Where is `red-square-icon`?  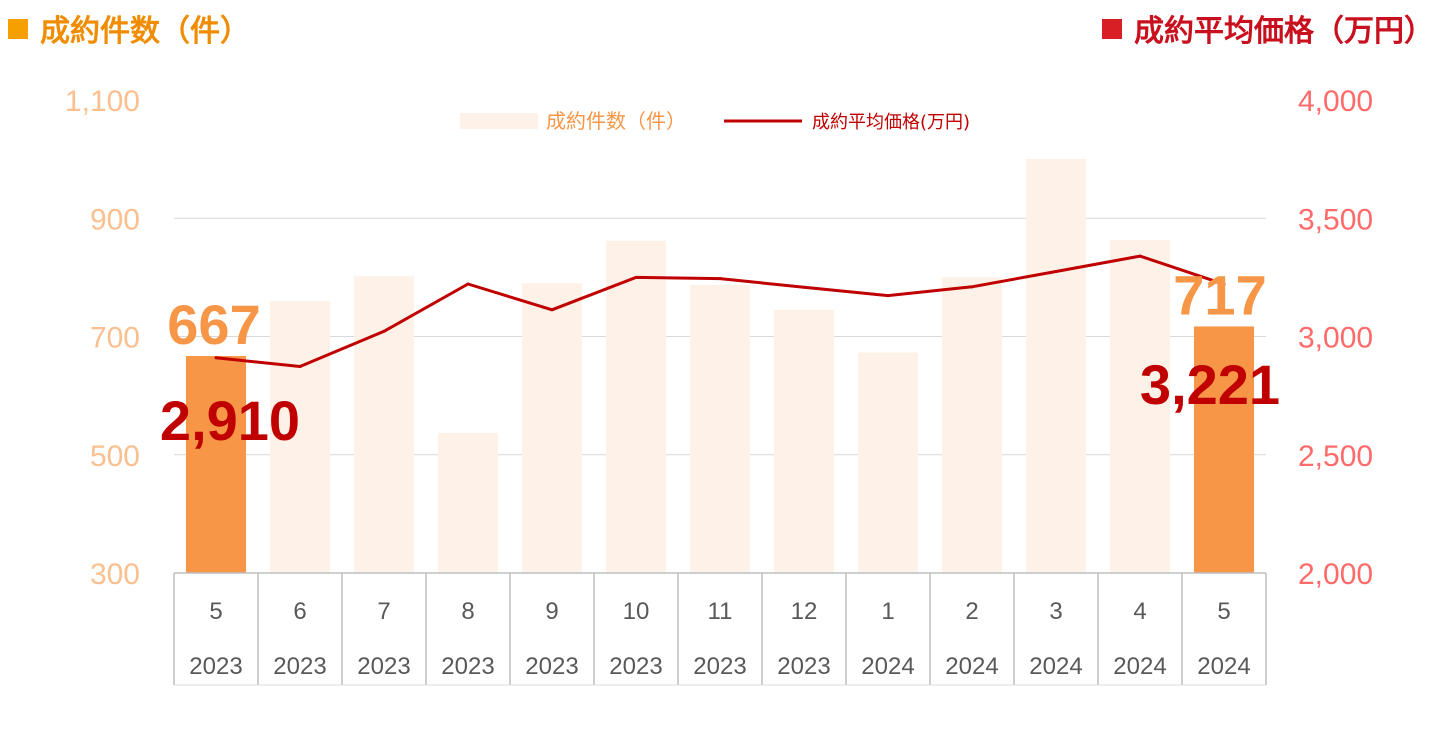
red-square-icon is located at coordinates (1112, 29).